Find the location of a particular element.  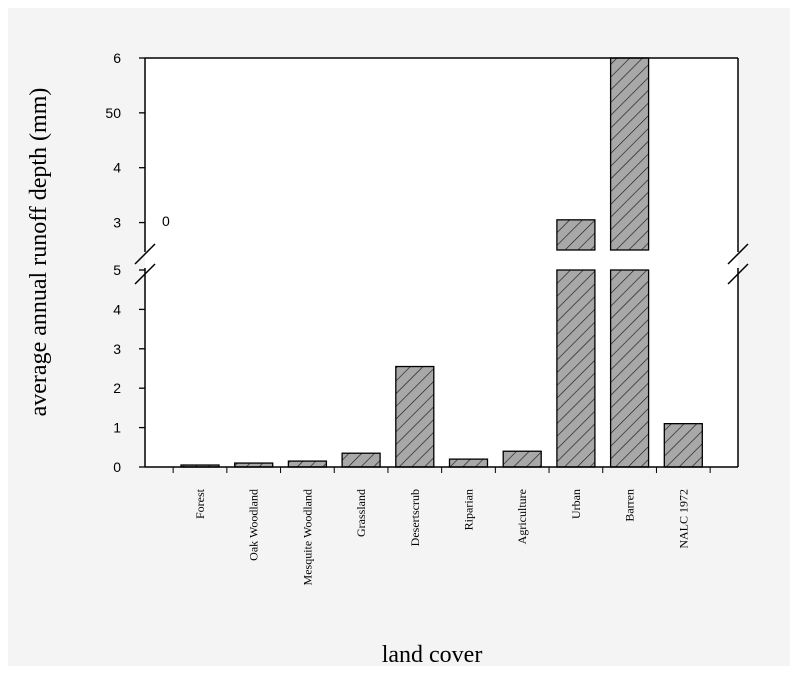

y-axis-title: average annual runoff depth (mm) is located at coordinates (39, 252).